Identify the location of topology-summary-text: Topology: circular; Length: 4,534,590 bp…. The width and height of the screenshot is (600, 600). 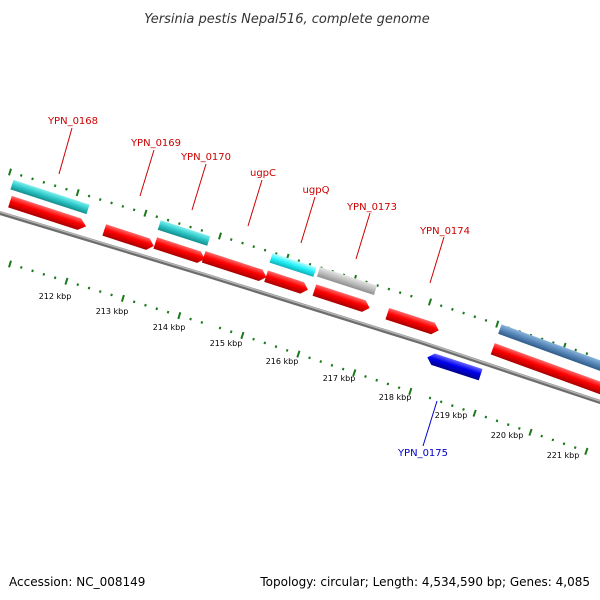
(425, 582).